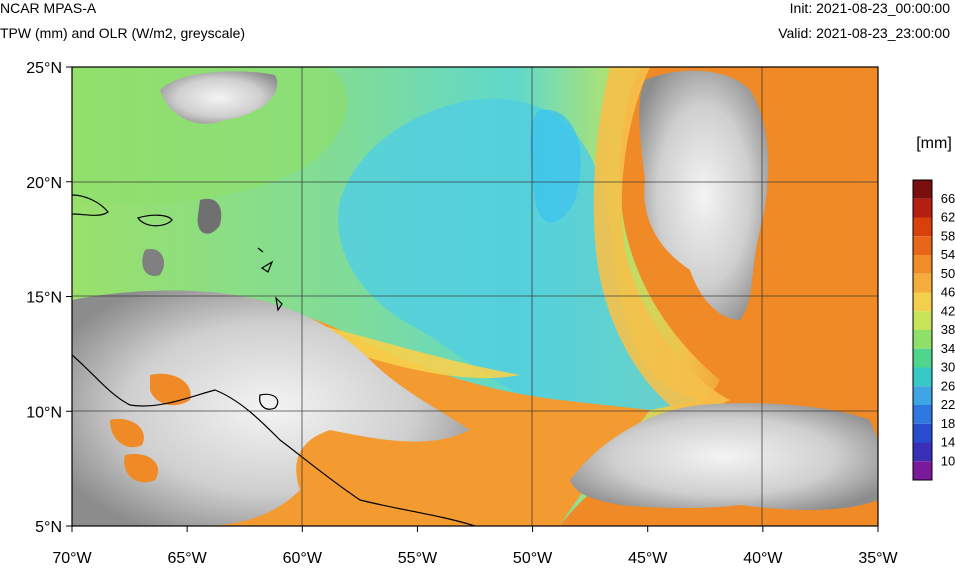 The height and width of the screenshot is (568, 955). I want to click on lon-tick-label: 50°W, so click(533, 558).